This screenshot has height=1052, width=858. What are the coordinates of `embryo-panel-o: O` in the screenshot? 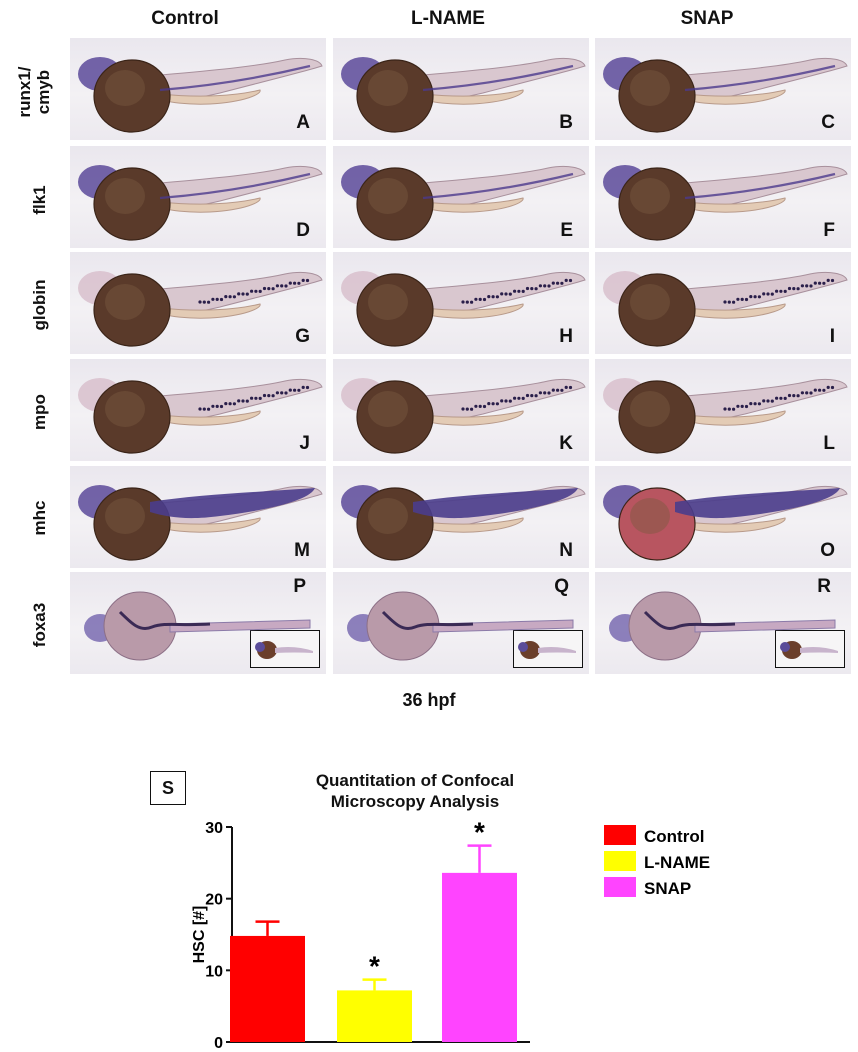 It's located at (723, 517).